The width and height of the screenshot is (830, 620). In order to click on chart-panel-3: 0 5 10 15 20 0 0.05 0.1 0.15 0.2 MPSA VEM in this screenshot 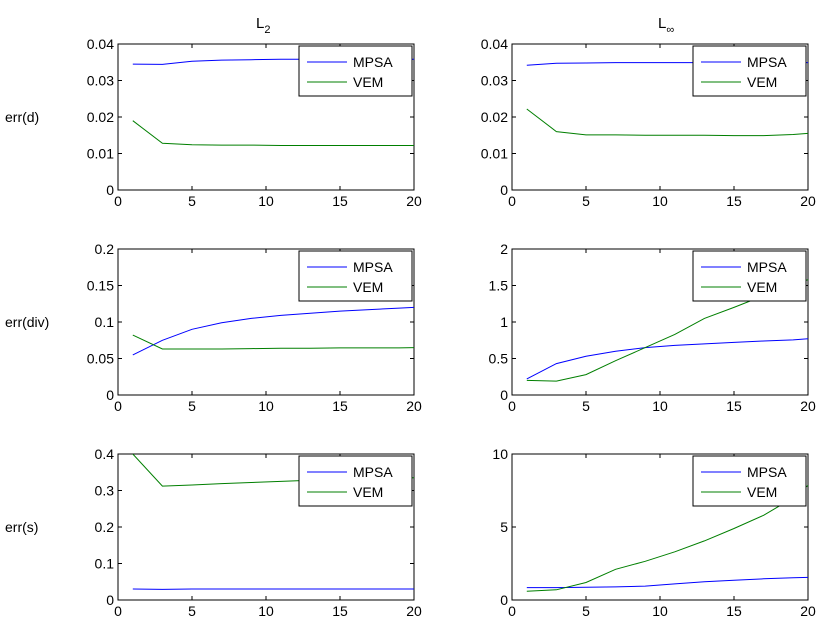, I will do `click(254, 327)`.